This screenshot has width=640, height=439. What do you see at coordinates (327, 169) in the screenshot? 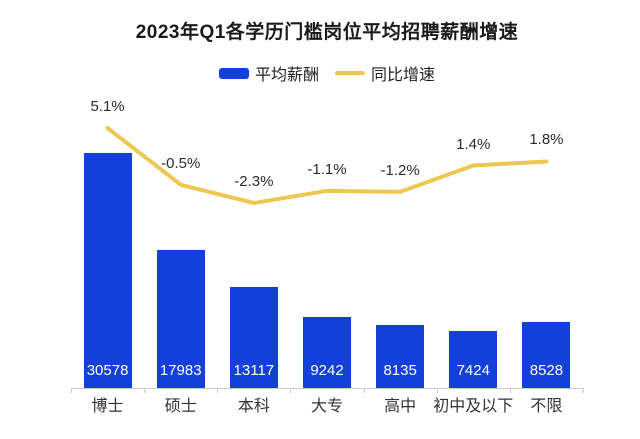
I see `line-value-label: -1.1%` at bounding box center [327, 169].